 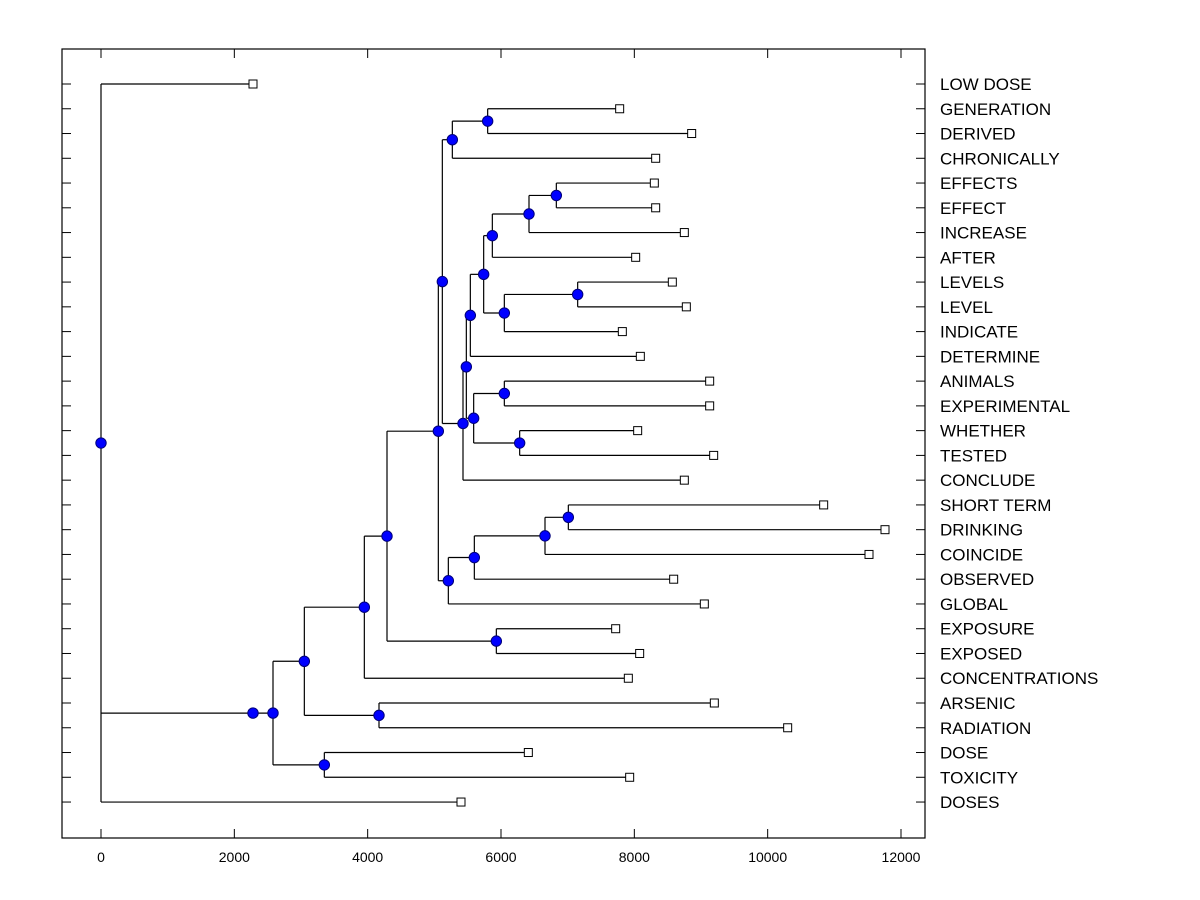 What do you see at coordinates (901, 857) in the screenshot?
I see `x-tick-label: 12000` at bounding box center [901, 857].